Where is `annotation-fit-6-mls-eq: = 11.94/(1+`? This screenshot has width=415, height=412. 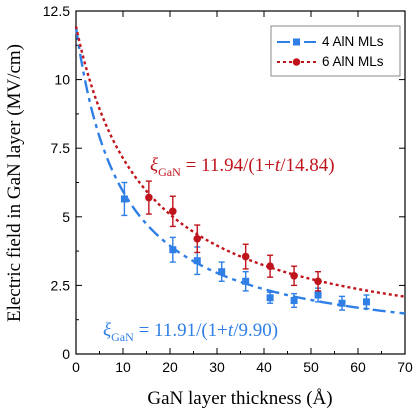
annotation-fit-6-mls-eq: = 11.94/(1+ is located at coordinates (228, 165).